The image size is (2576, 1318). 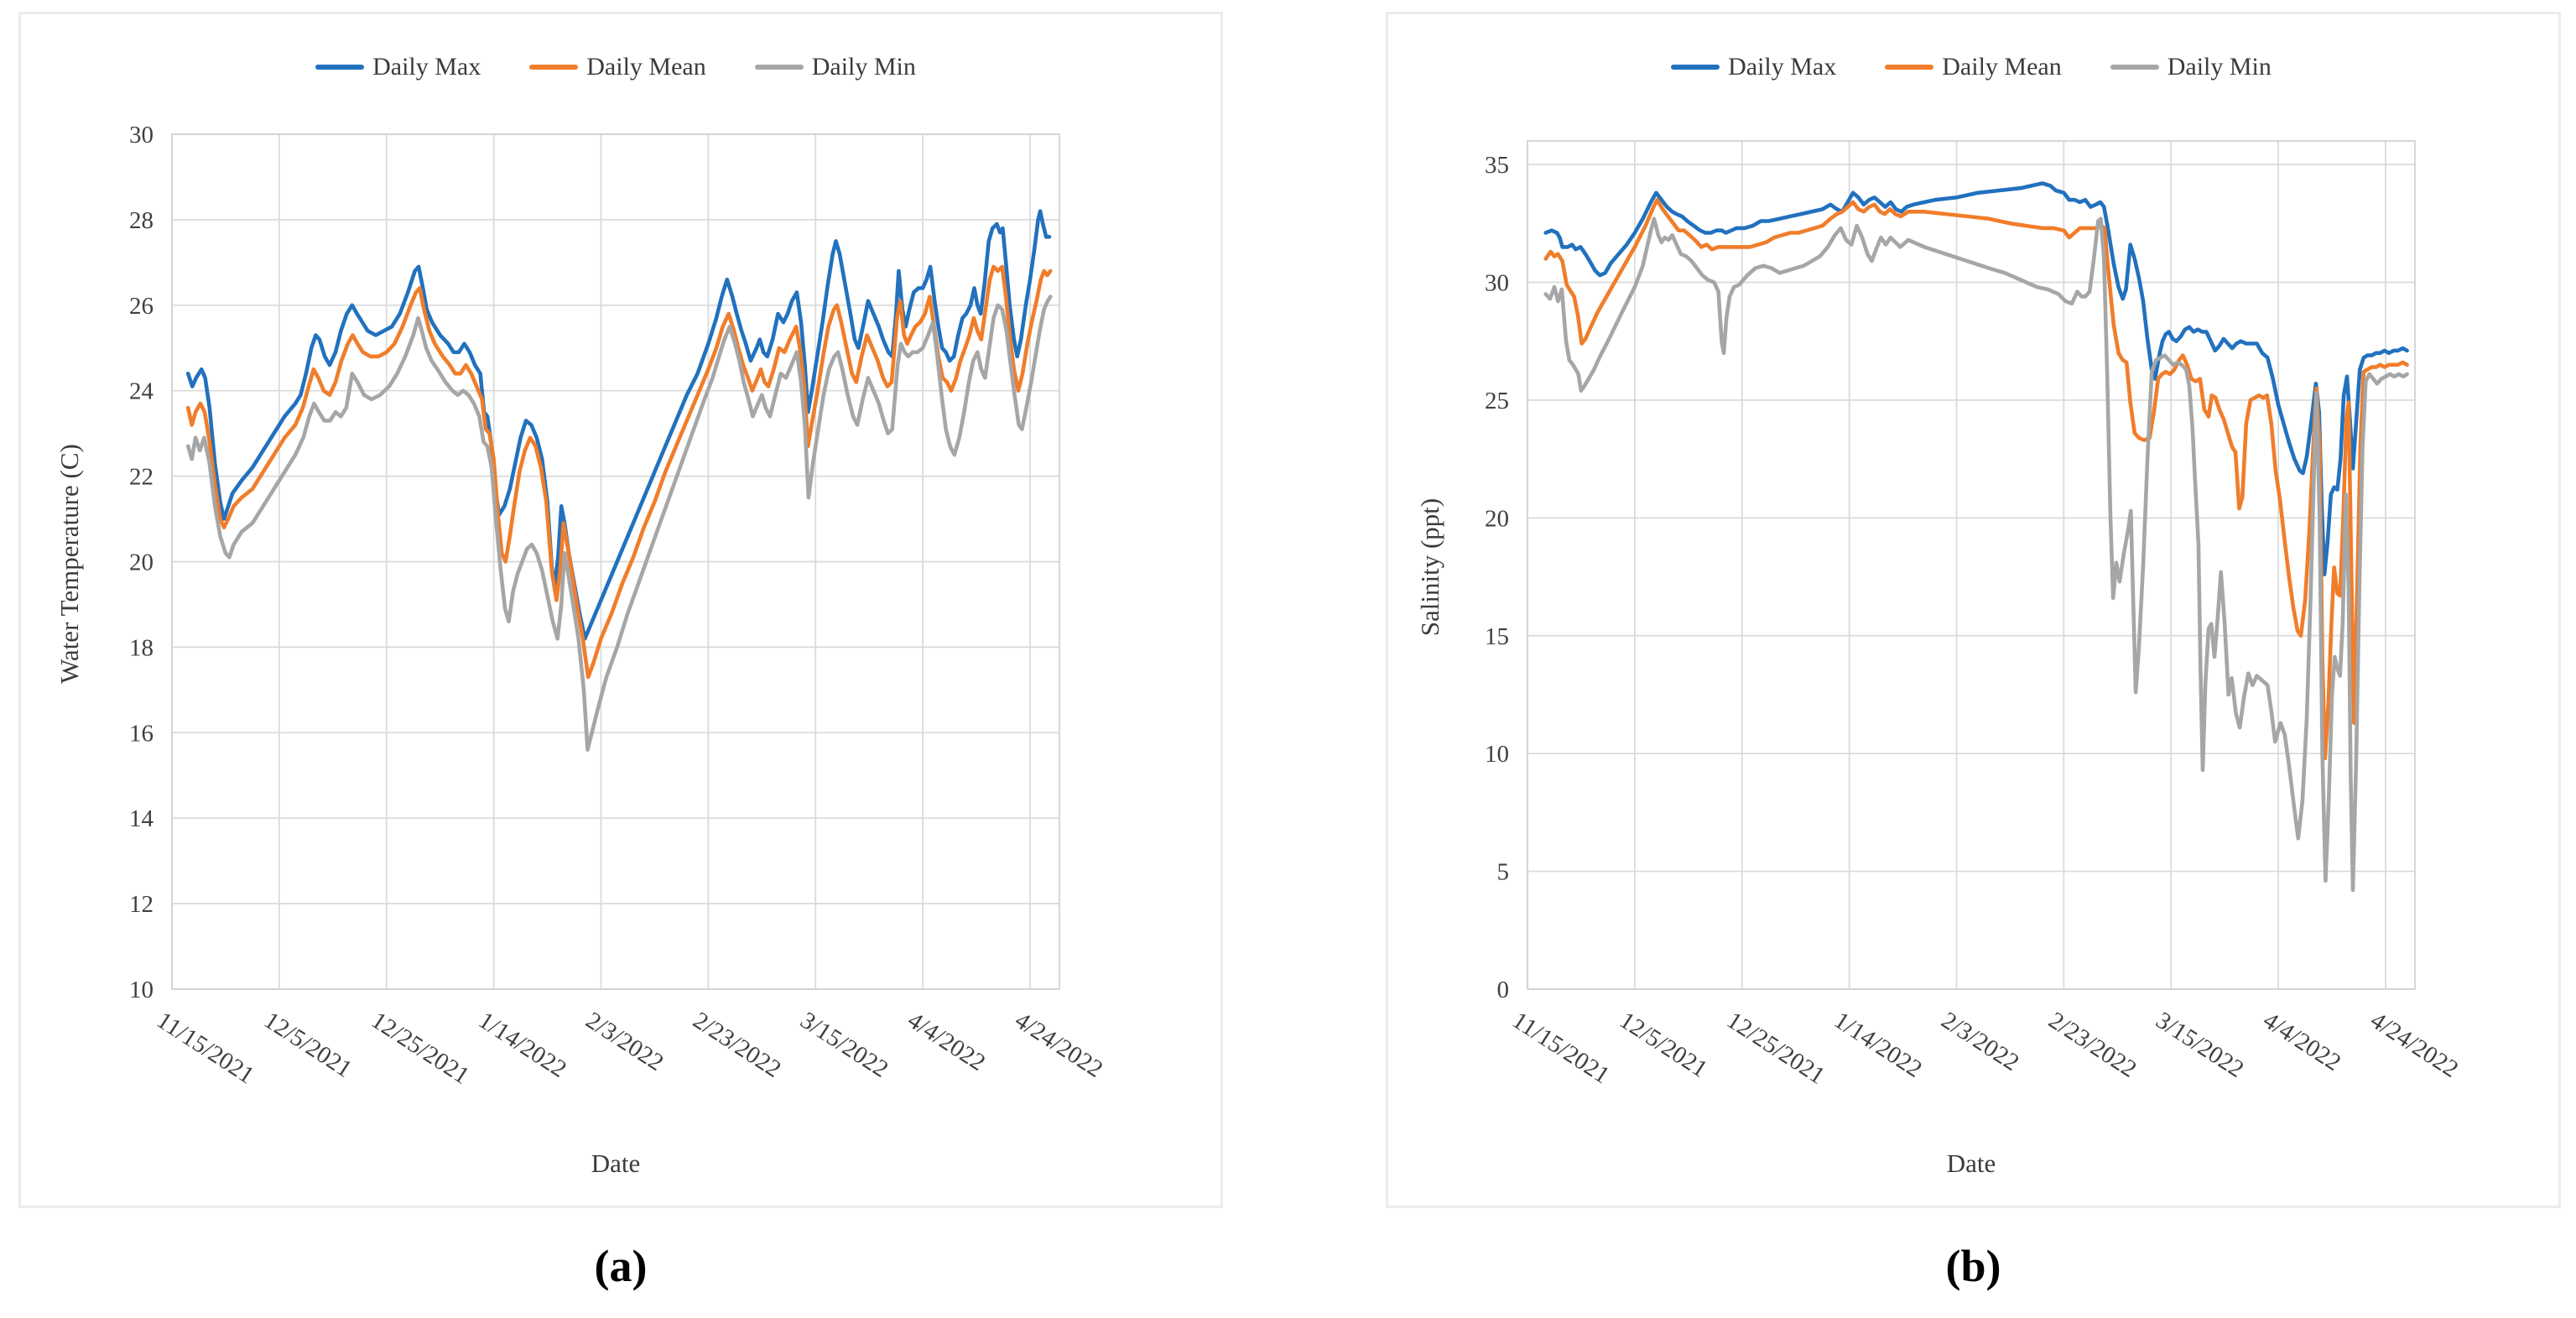 I want to click on x-axis-title-date-b: Date, so click(x=1971, y=1163).